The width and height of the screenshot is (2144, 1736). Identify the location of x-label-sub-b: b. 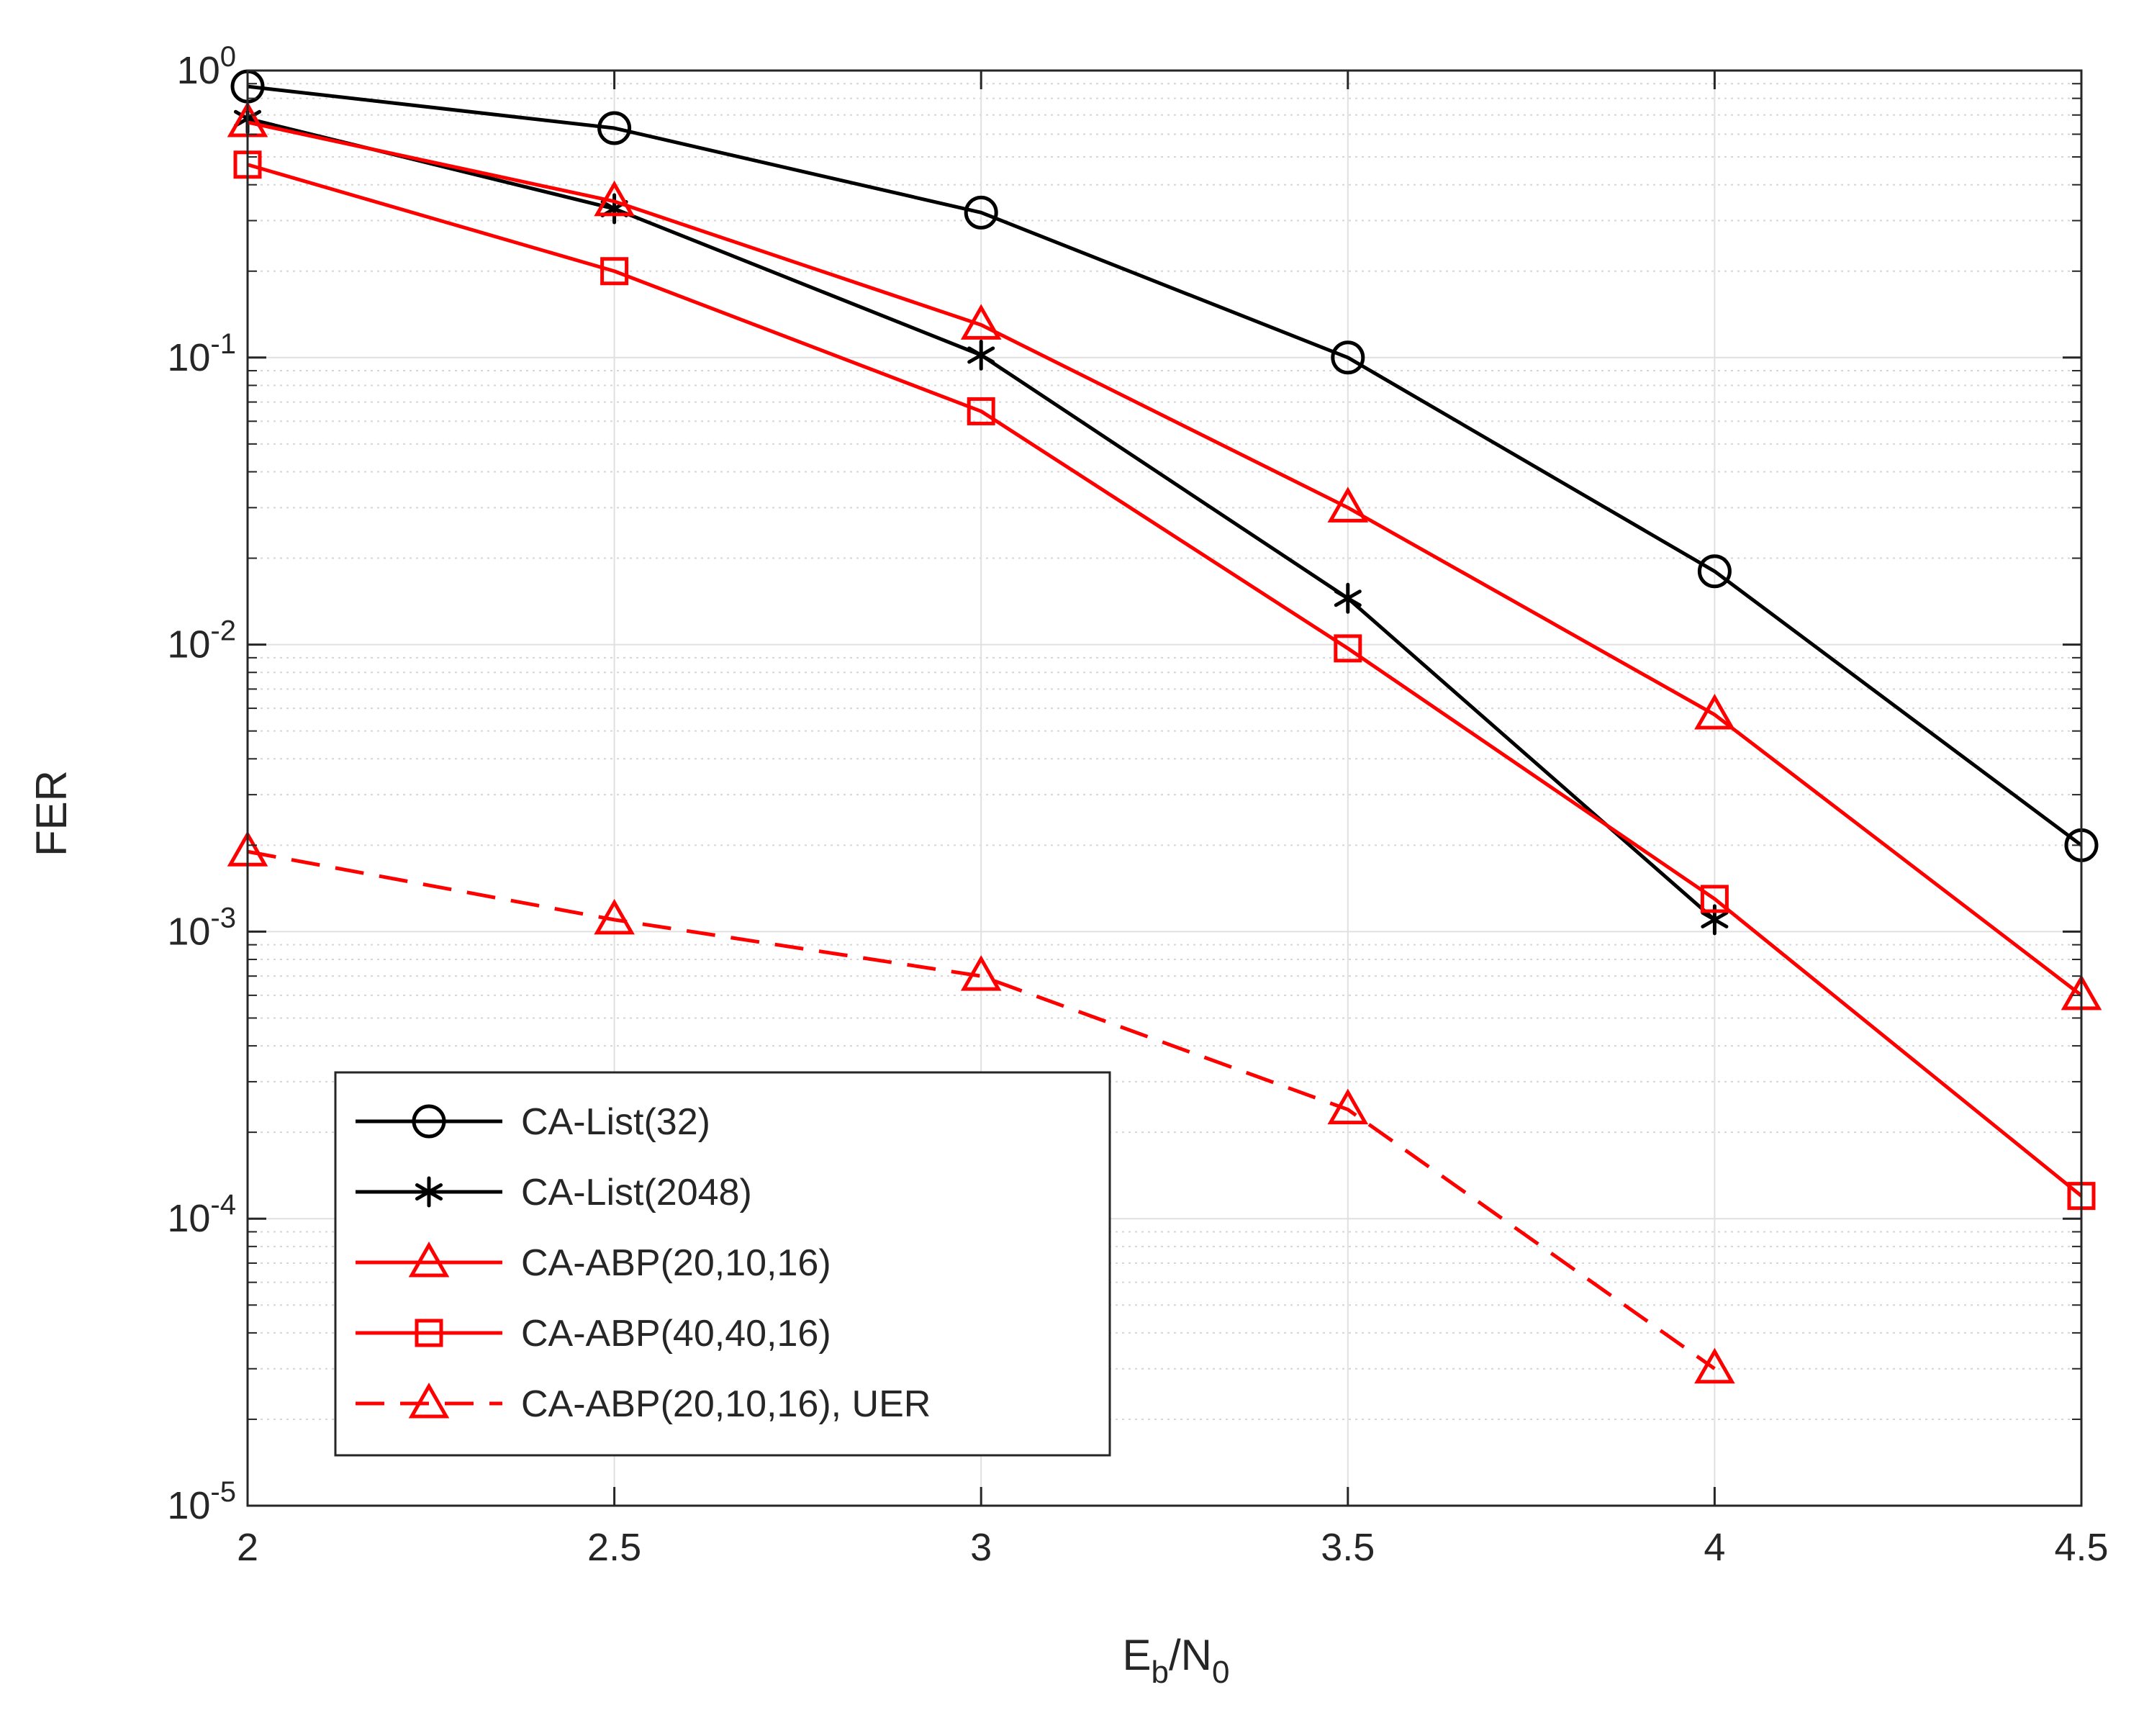
(1160, 1672).